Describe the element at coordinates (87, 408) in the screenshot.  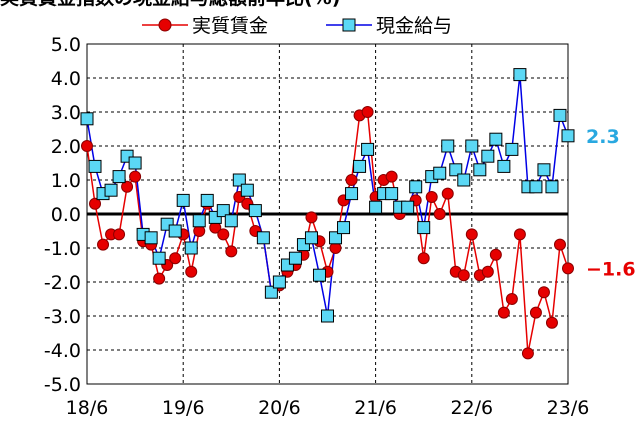
I see `x-tick-label: 18/6` at that location.